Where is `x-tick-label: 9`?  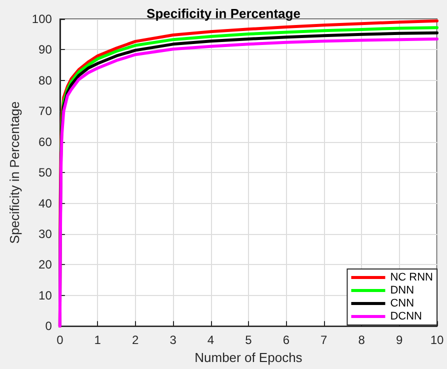
x-tick-label: 9 is located at coordinates (399, 340).